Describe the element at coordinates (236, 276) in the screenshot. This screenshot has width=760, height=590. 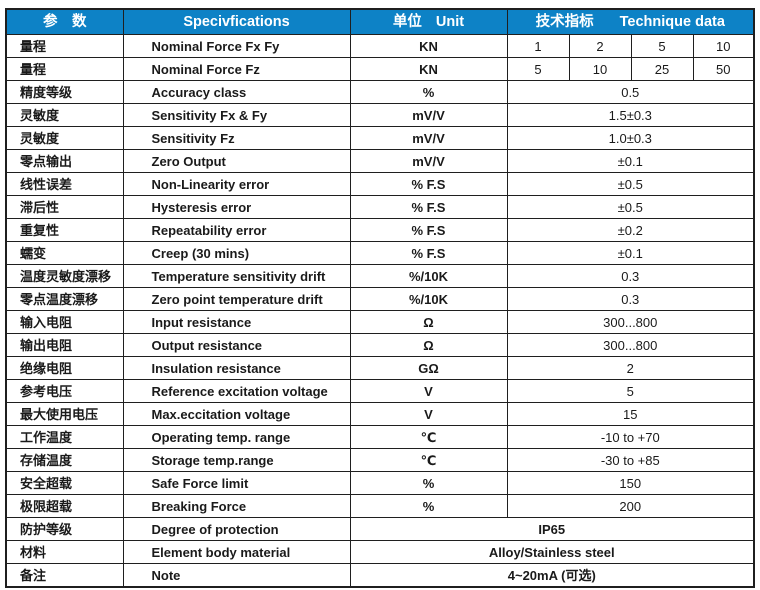
I see `spec-cell: Temperature sensitivity drift` at that location.